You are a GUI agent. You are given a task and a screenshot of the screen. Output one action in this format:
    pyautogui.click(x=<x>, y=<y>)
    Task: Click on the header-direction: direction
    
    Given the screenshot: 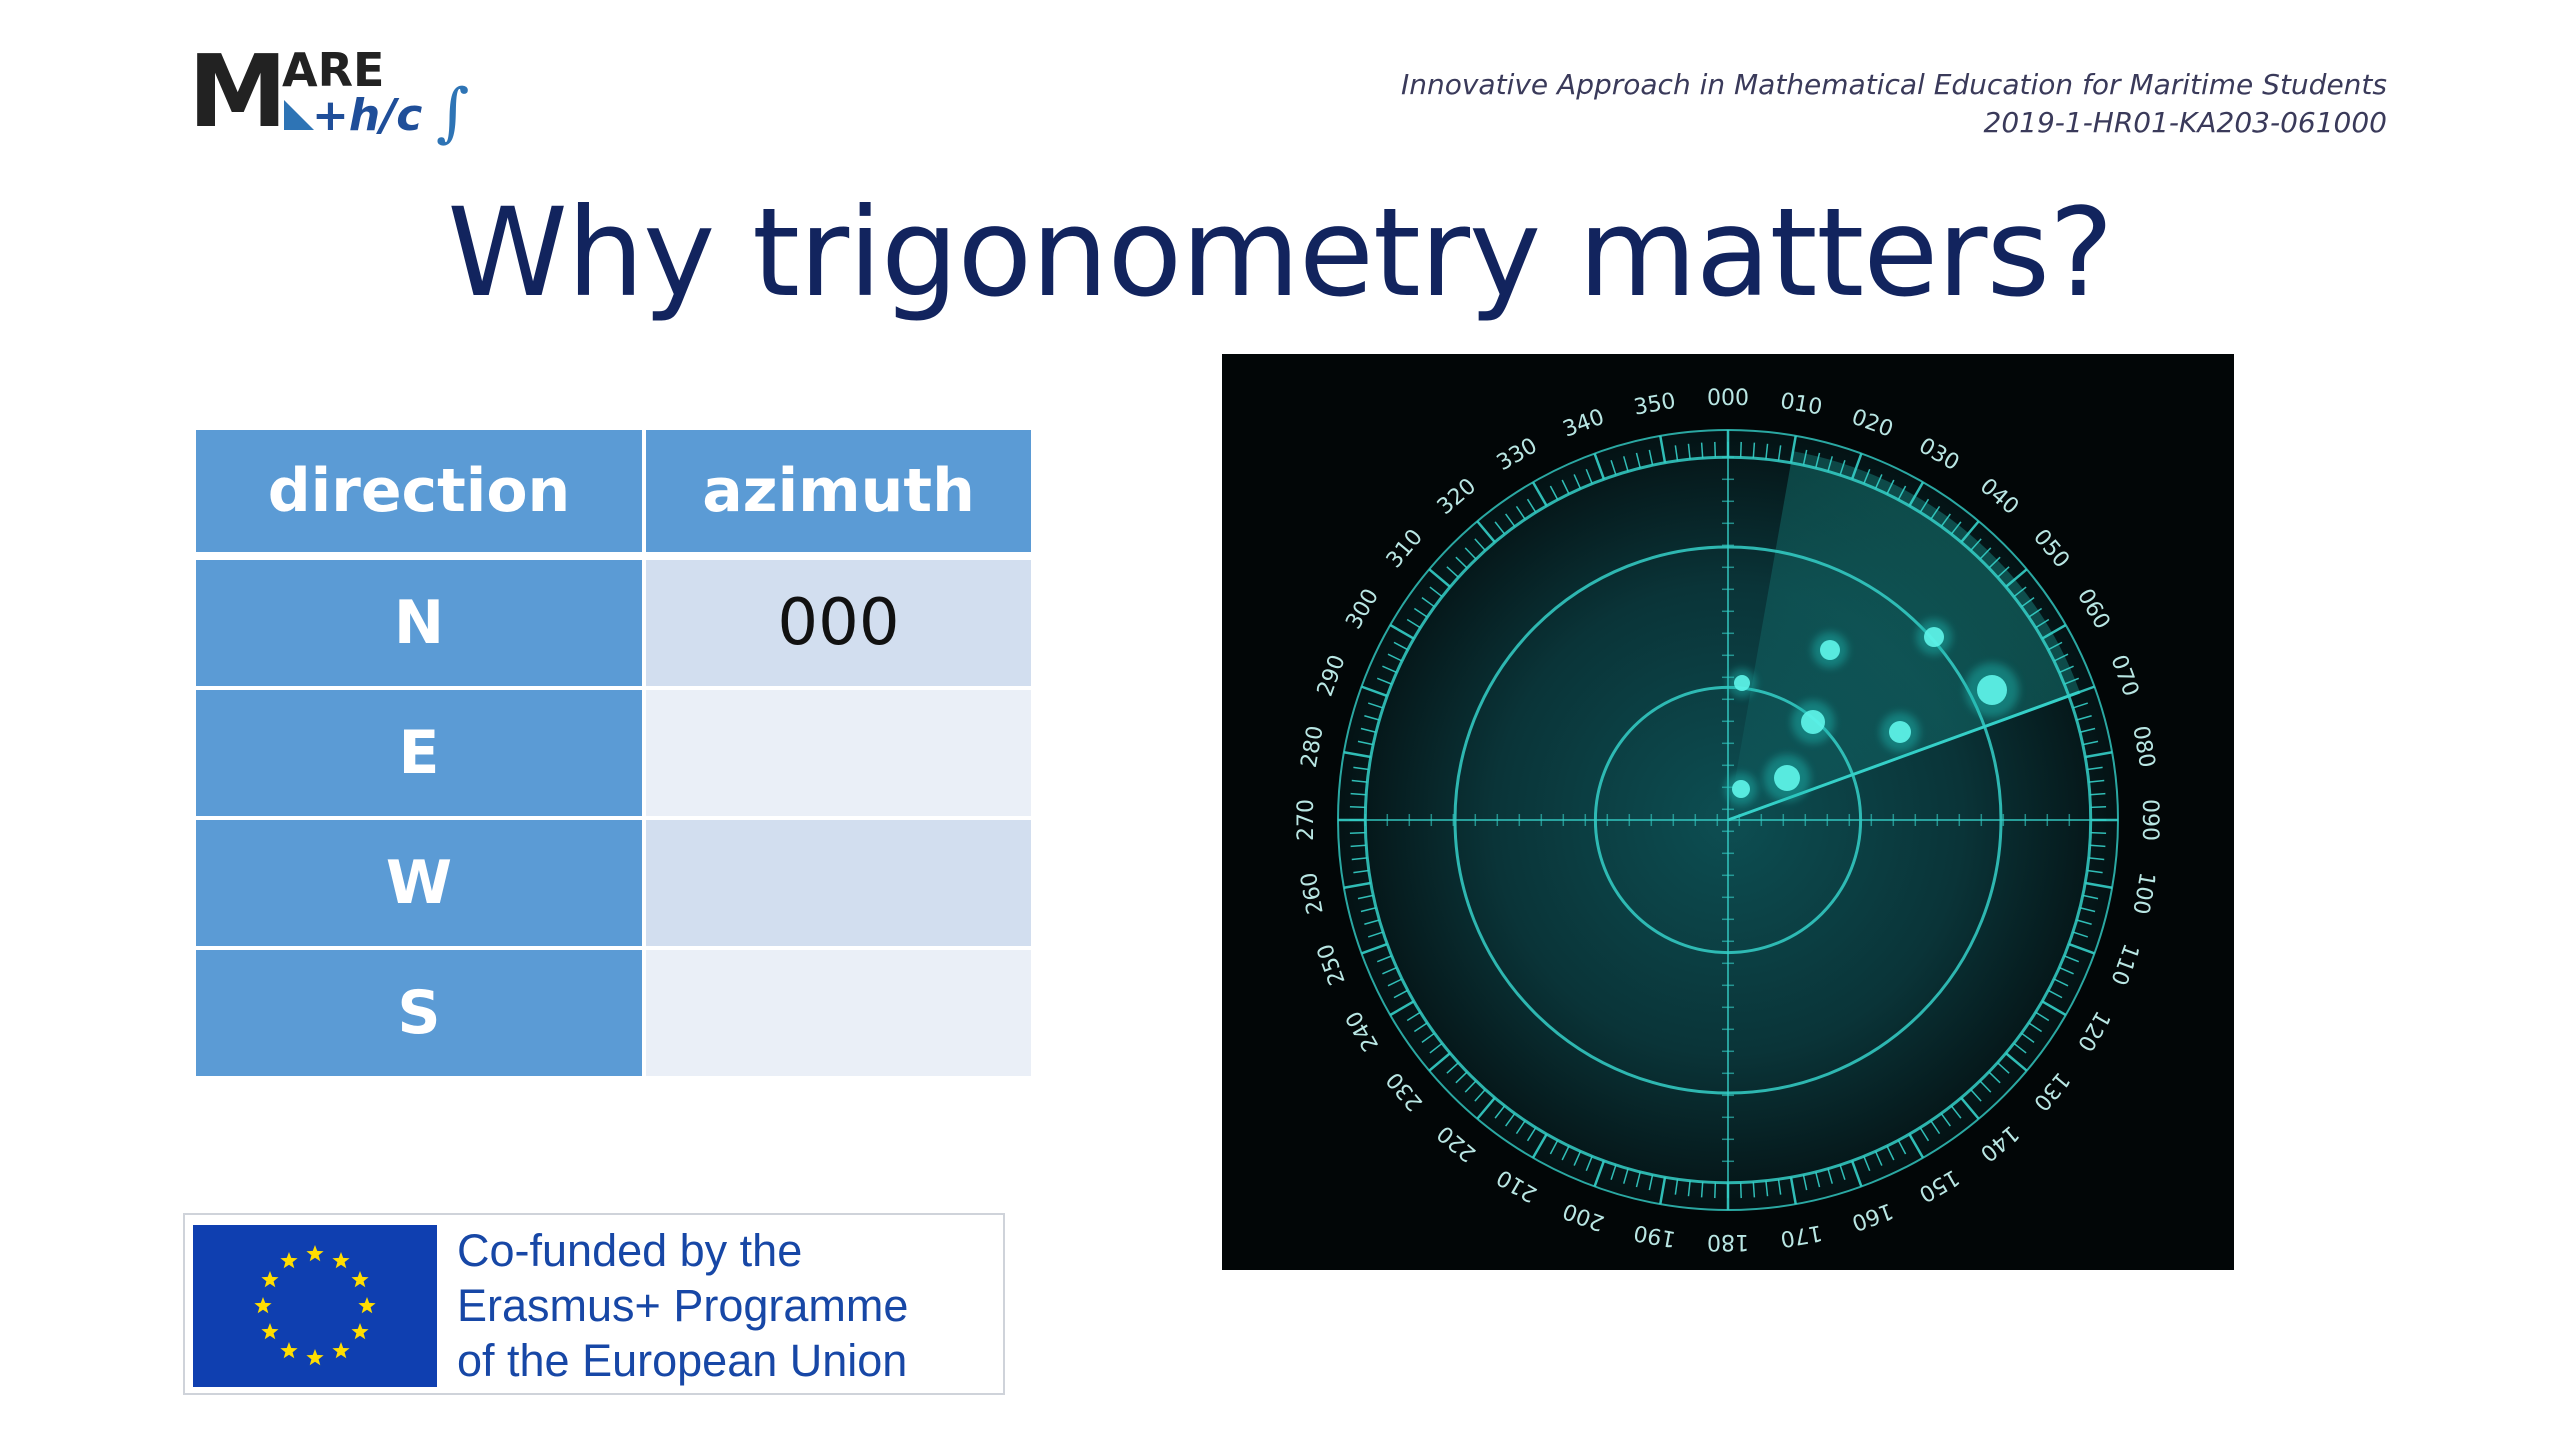 What is the action you would take?
    pyautogui.click(x=421, y=495)
    